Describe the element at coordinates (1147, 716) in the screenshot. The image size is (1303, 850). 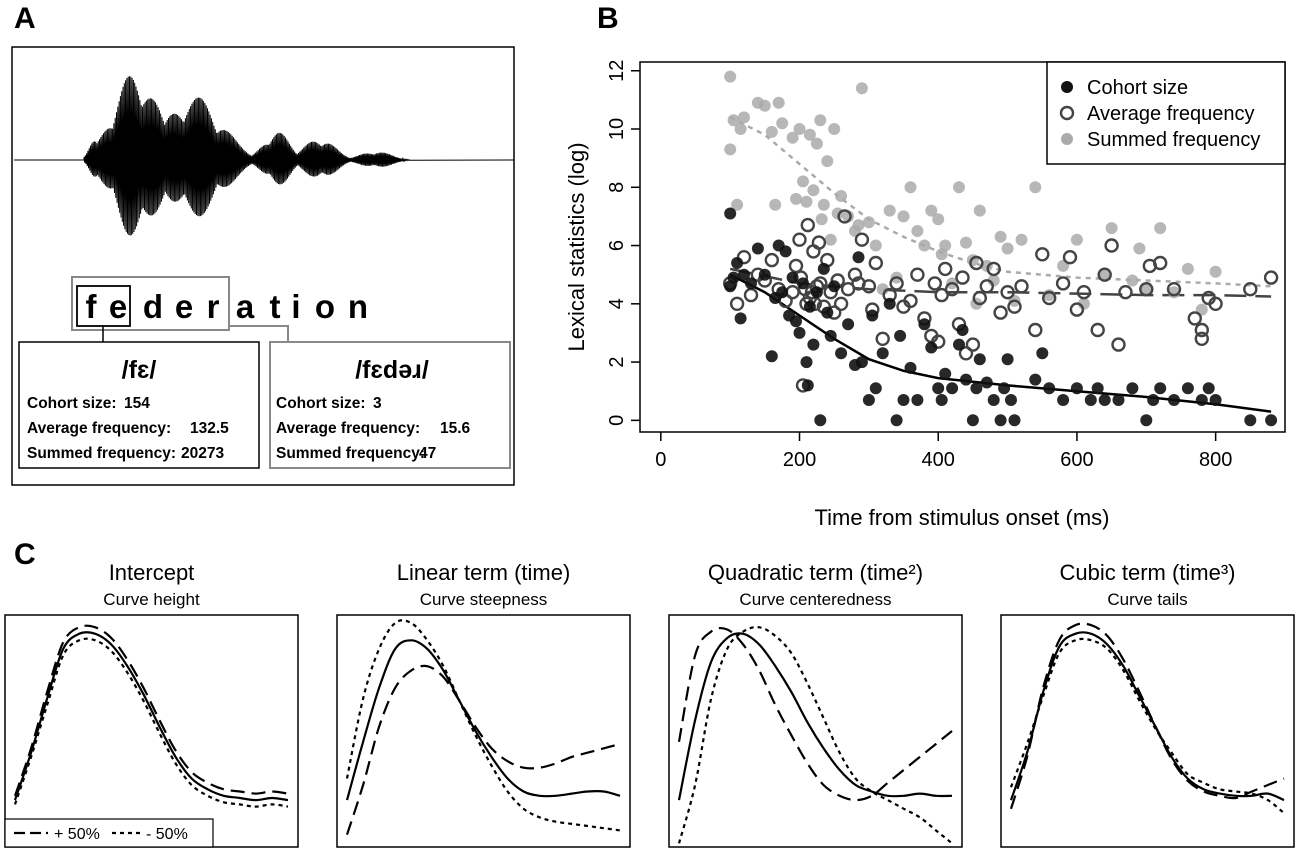
I see `curve-dashed` at that location.